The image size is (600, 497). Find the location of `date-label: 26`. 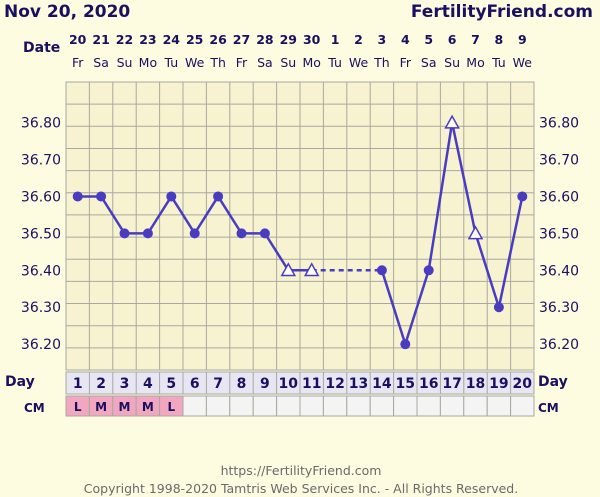

date-label: 26 is located at coordinates (218, 39).